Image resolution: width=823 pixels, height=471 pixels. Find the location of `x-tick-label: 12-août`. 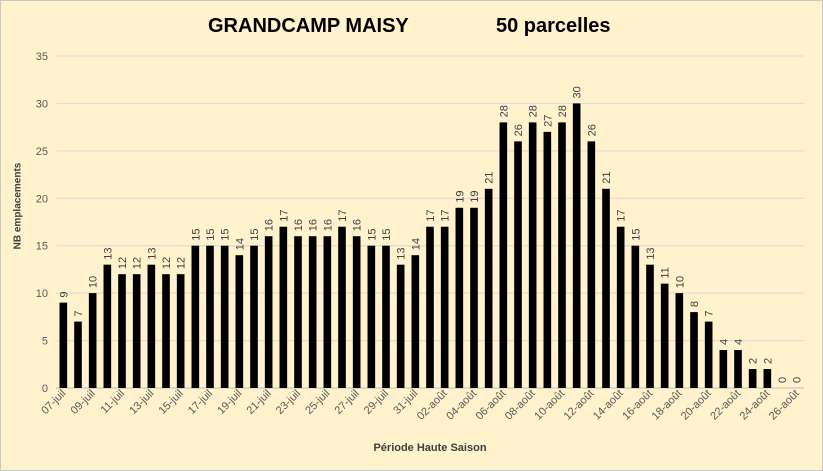

x-tick-label: 12-août is located at coordinates (579, 405).